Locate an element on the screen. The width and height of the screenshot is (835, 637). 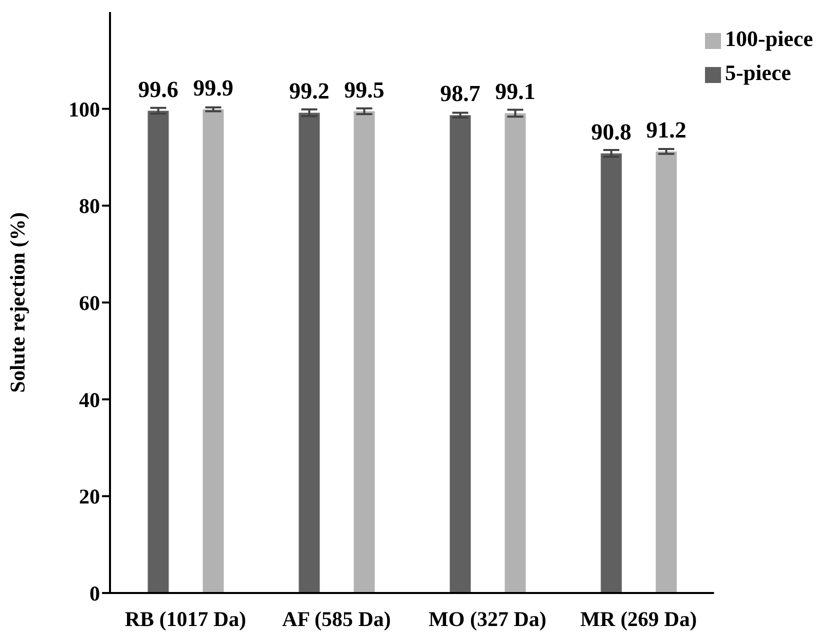
y-tick-label: 80 is located at coordinates (89, 206).